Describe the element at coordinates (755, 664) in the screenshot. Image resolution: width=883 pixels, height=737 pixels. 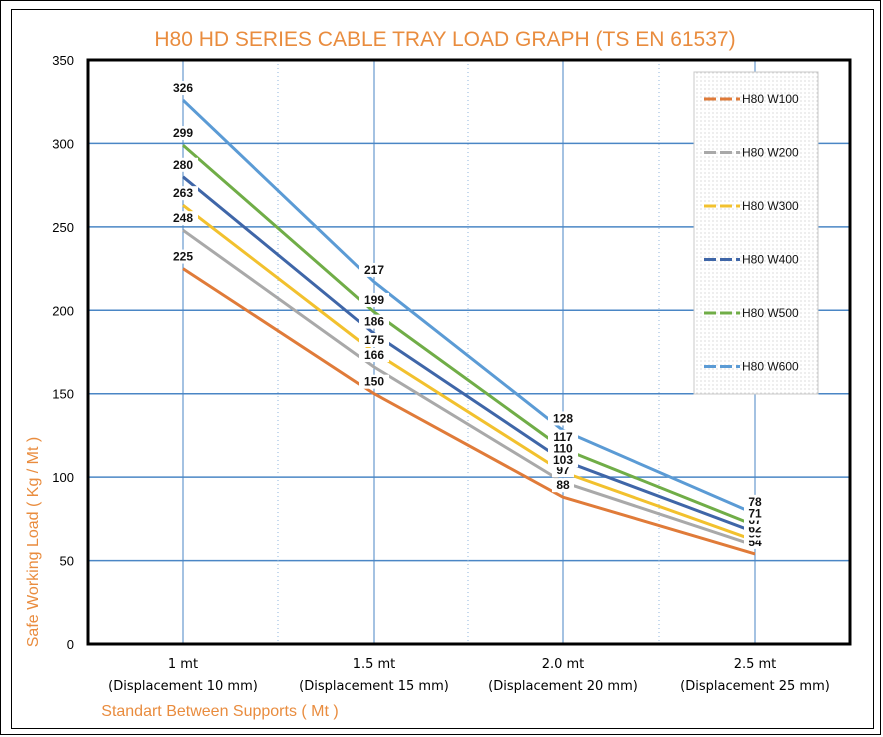
I see `x-tick-label: 2.5 mt` at that location.